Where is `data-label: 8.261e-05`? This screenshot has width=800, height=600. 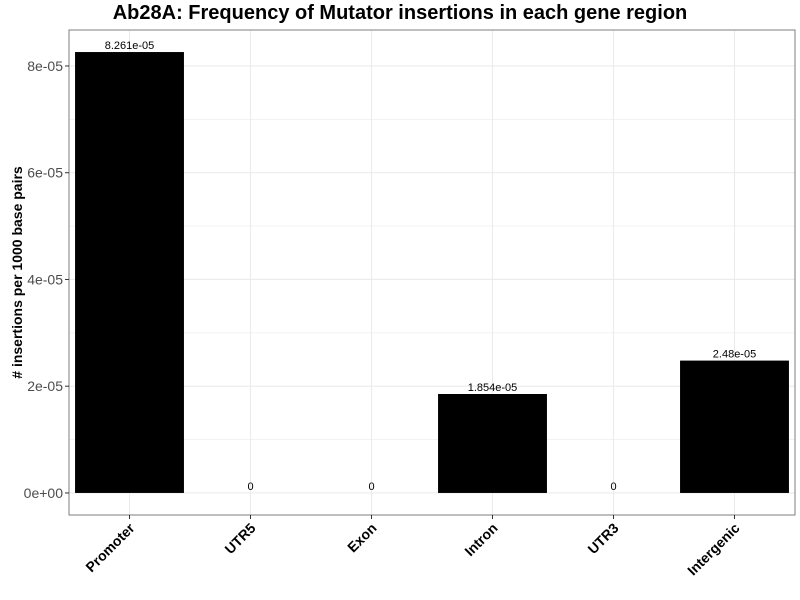
data-label: 8.261e-05 is located at coordinates (130, 46).